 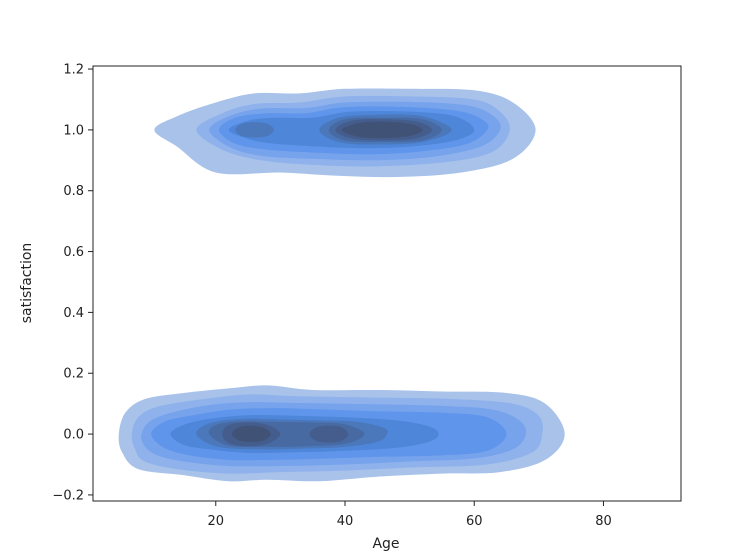 I want to click on x-axis-ticks: 20 40 60 80, so click(x=409, y=515).